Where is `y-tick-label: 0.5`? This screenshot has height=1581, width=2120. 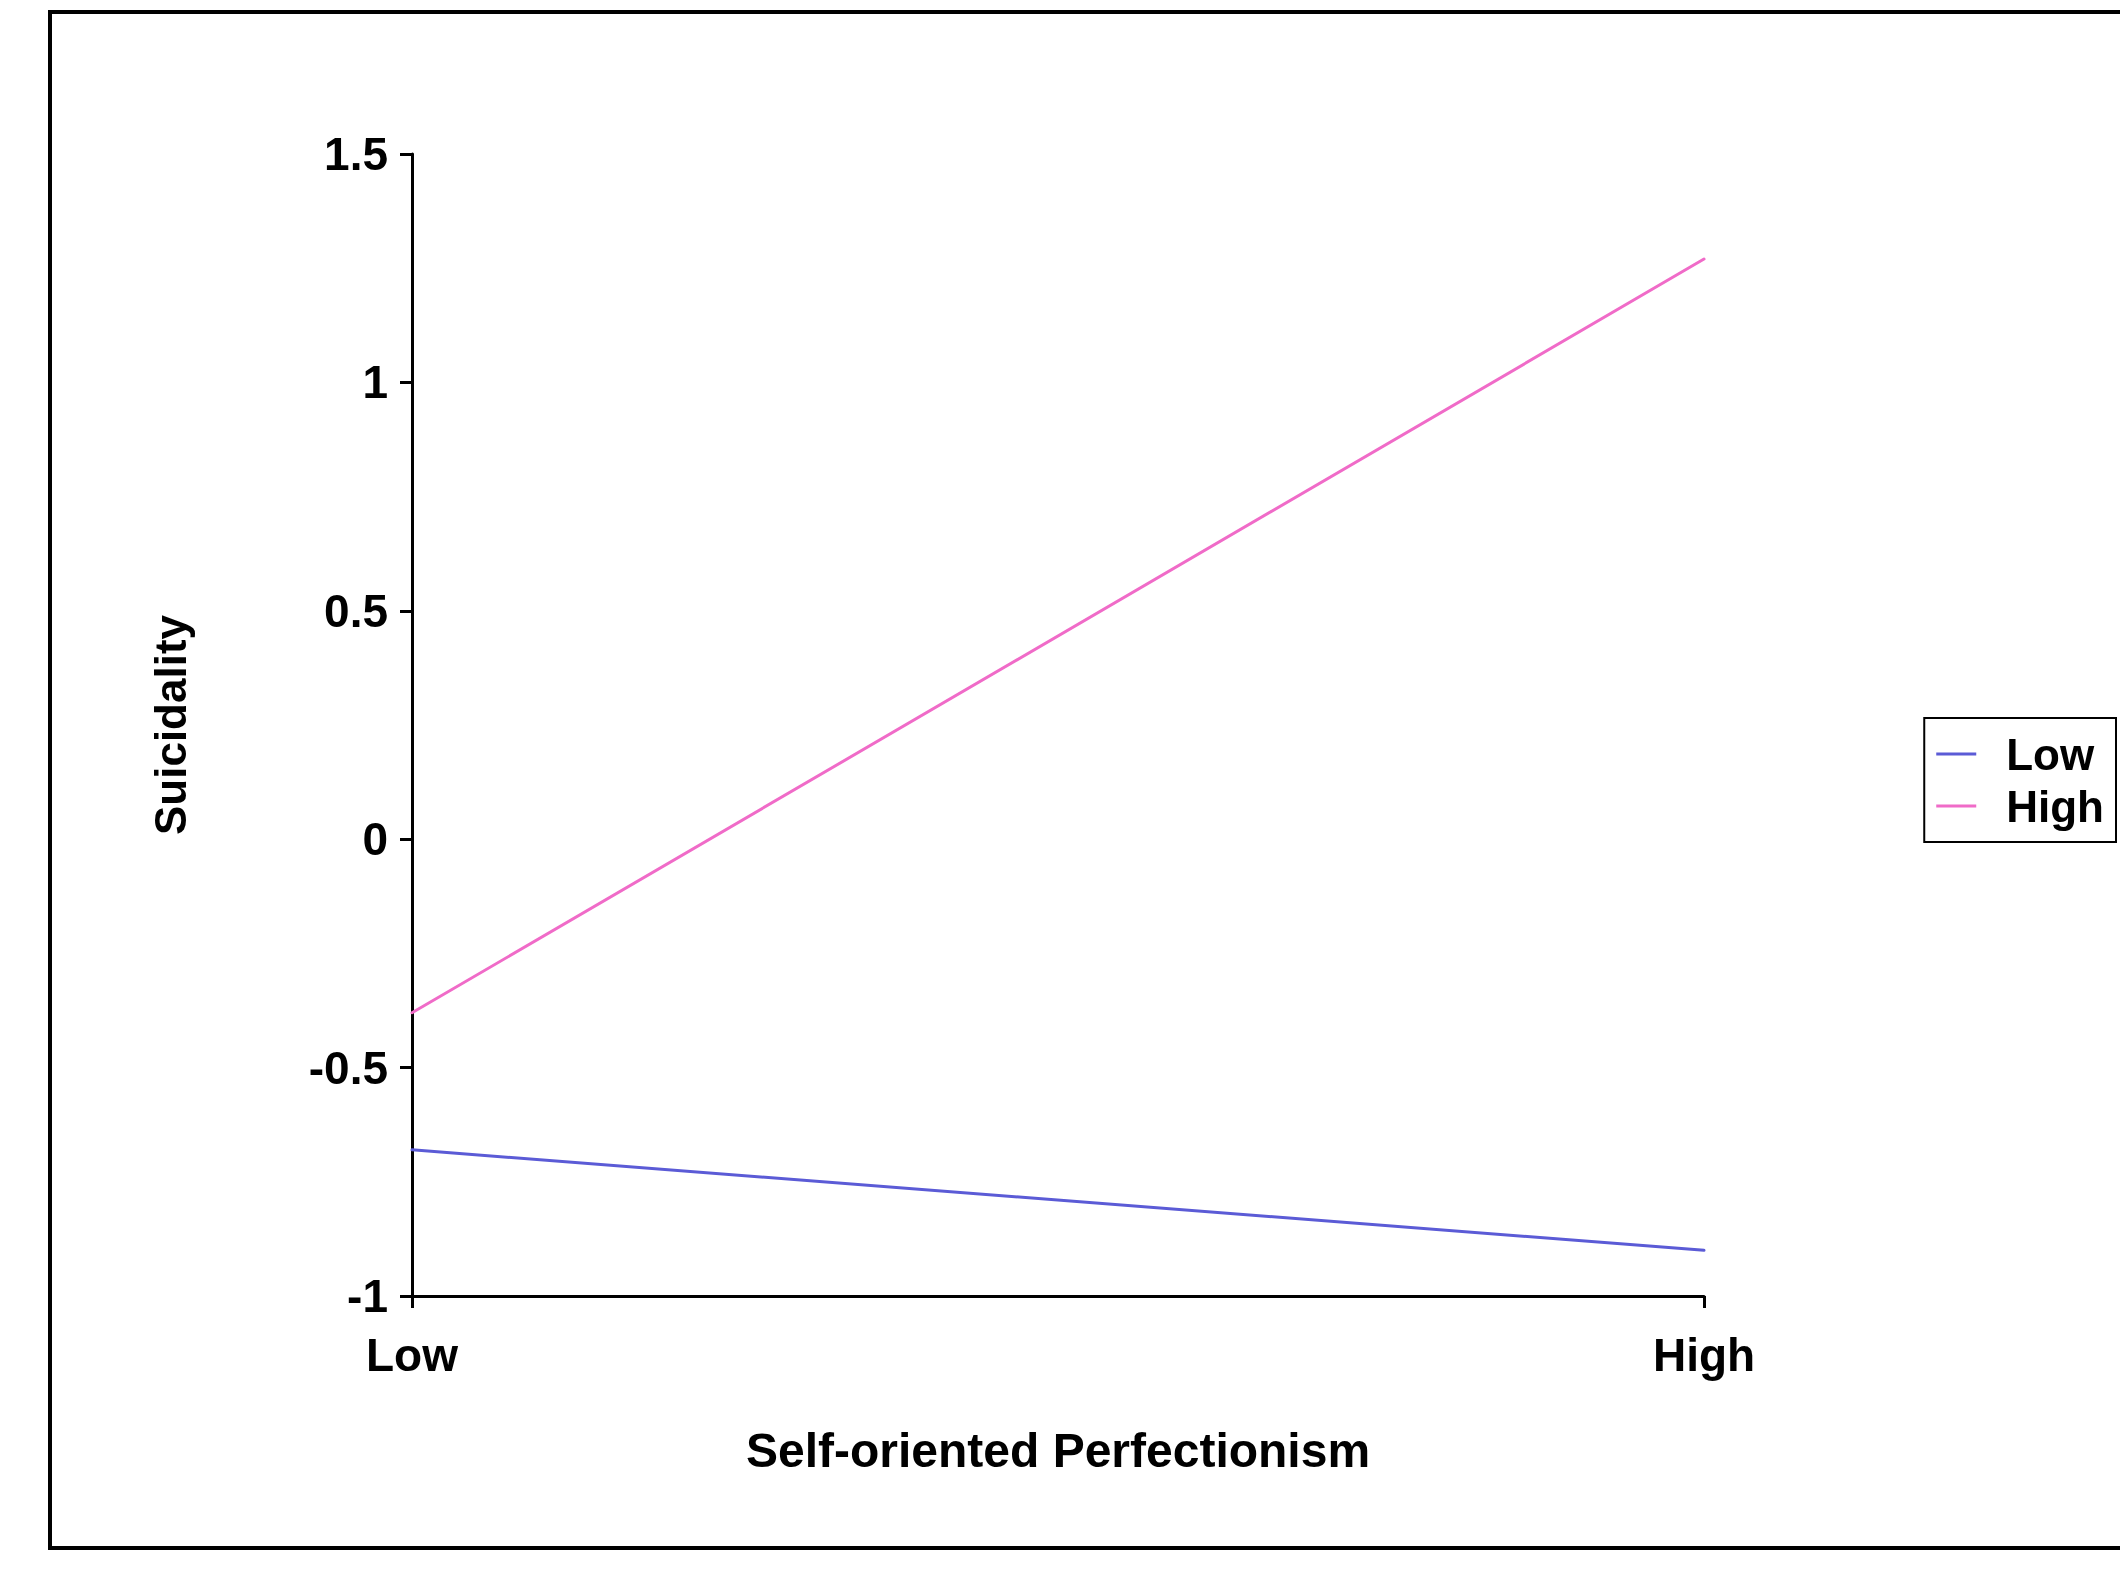 y-tick-label: 0.5 is located at coordinates (356, 610).